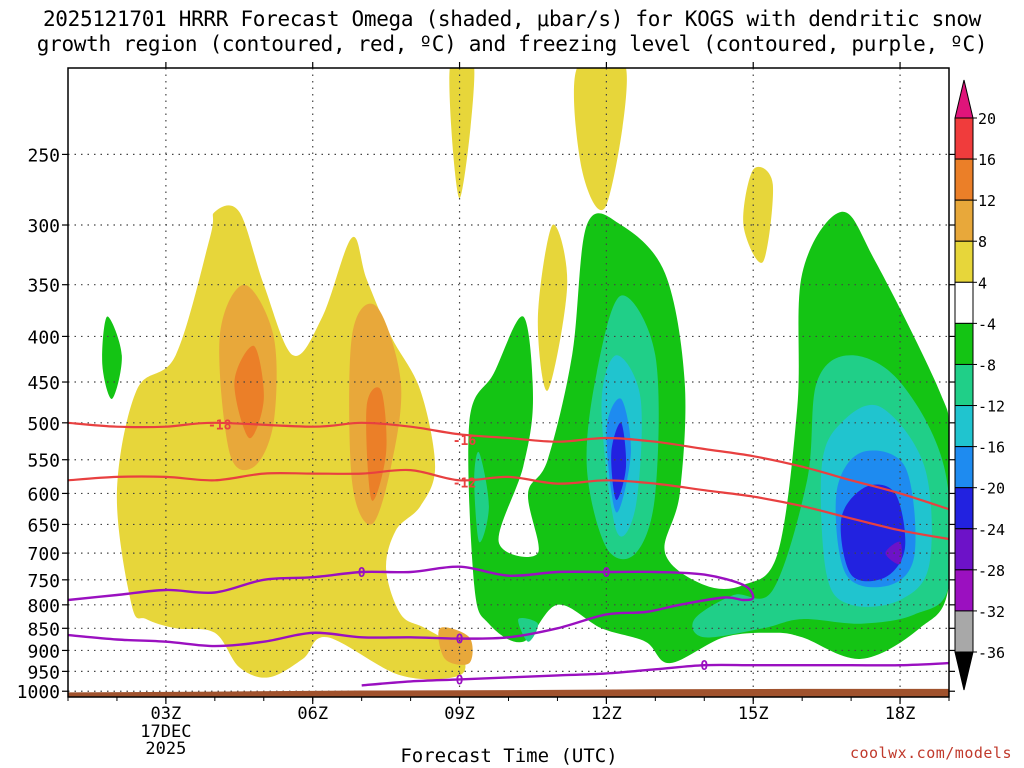 The image size is (1024, 768). I want to click on colorbar-top-triangle, so click(964, 99).